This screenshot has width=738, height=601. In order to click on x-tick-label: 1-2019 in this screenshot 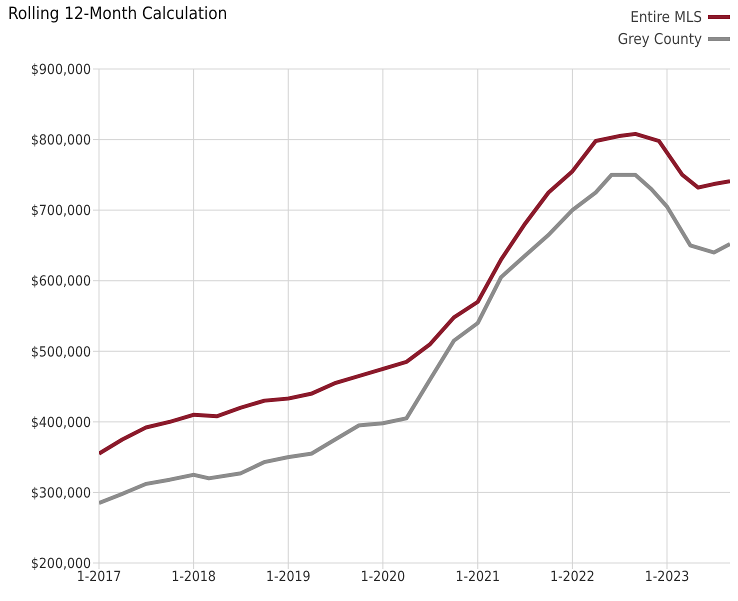, I will do `click(288, 576)`.